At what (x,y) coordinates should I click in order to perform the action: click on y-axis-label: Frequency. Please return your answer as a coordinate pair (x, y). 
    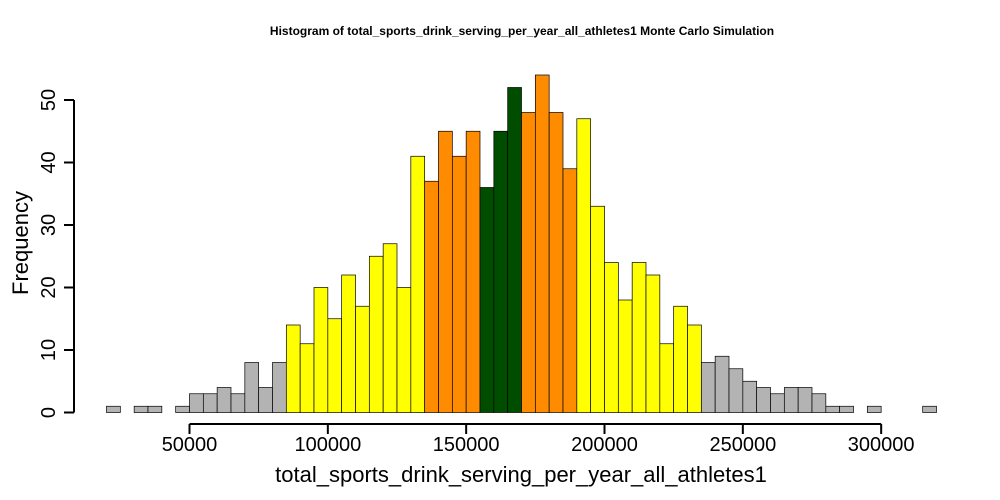
    Looking at the image, I should click on (20, 243).